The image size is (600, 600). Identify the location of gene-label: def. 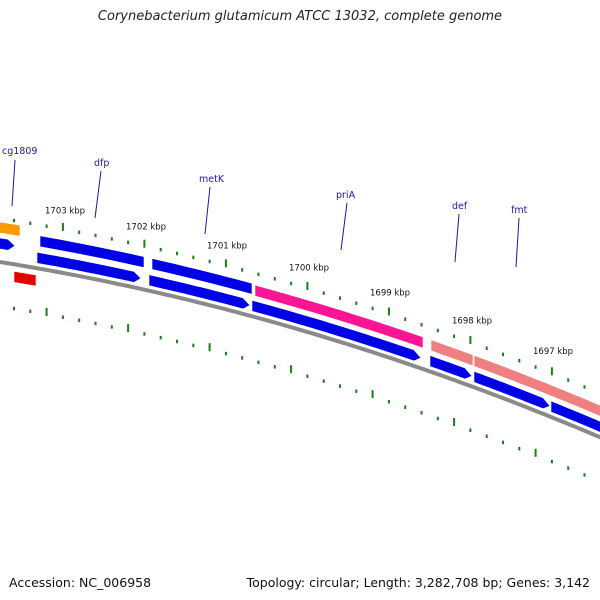
(460, 206).